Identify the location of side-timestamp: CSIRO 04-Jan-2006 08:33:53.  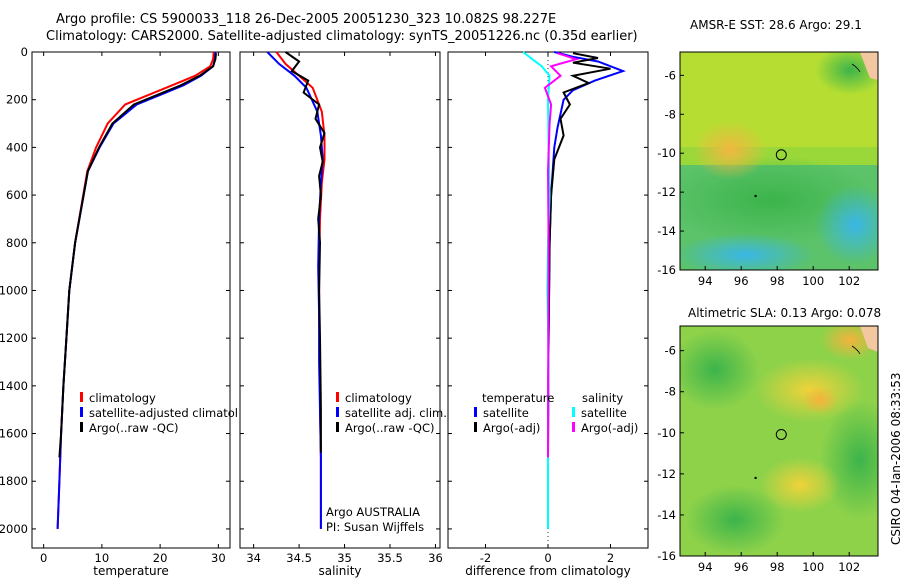
(894, 458).